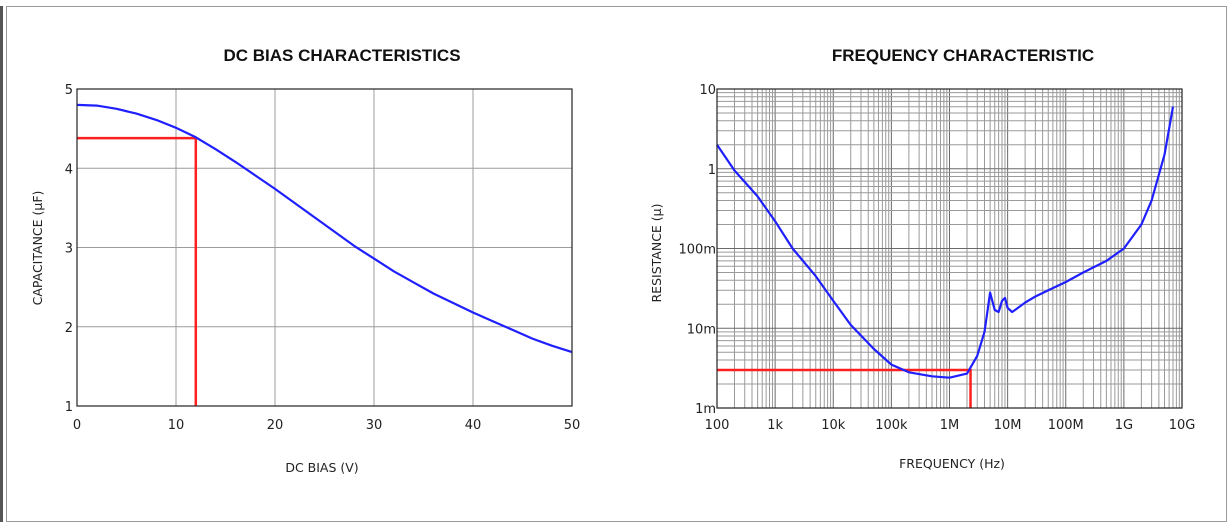 The height and width of the screenshot is (527, 1232). Describe the element at coordinates (1008, 425) in the screenshot. I see `frequency-x-tick-label: 10M` at that location.